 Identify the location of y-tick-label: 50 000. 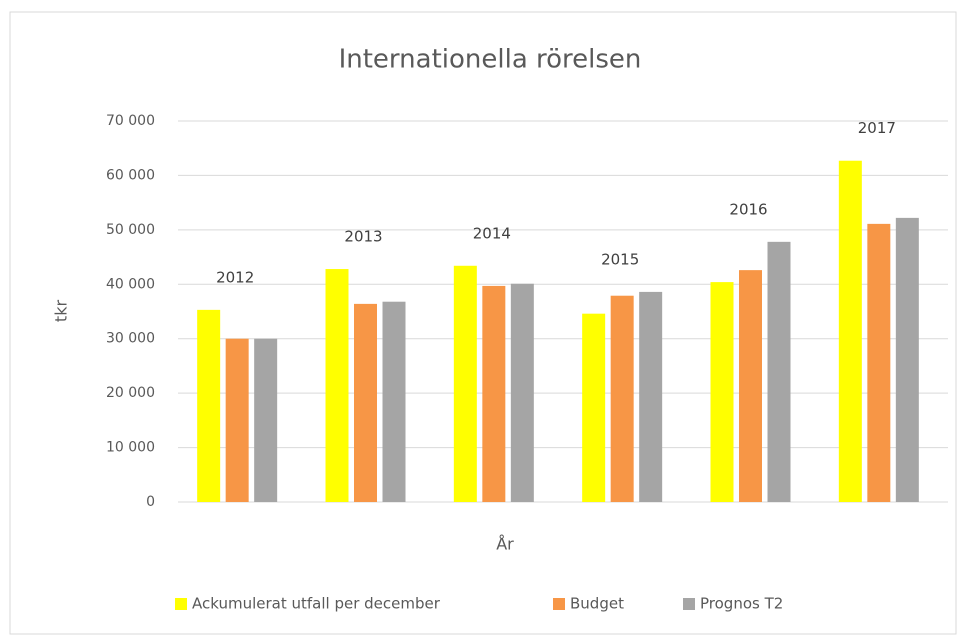
(130, 230).